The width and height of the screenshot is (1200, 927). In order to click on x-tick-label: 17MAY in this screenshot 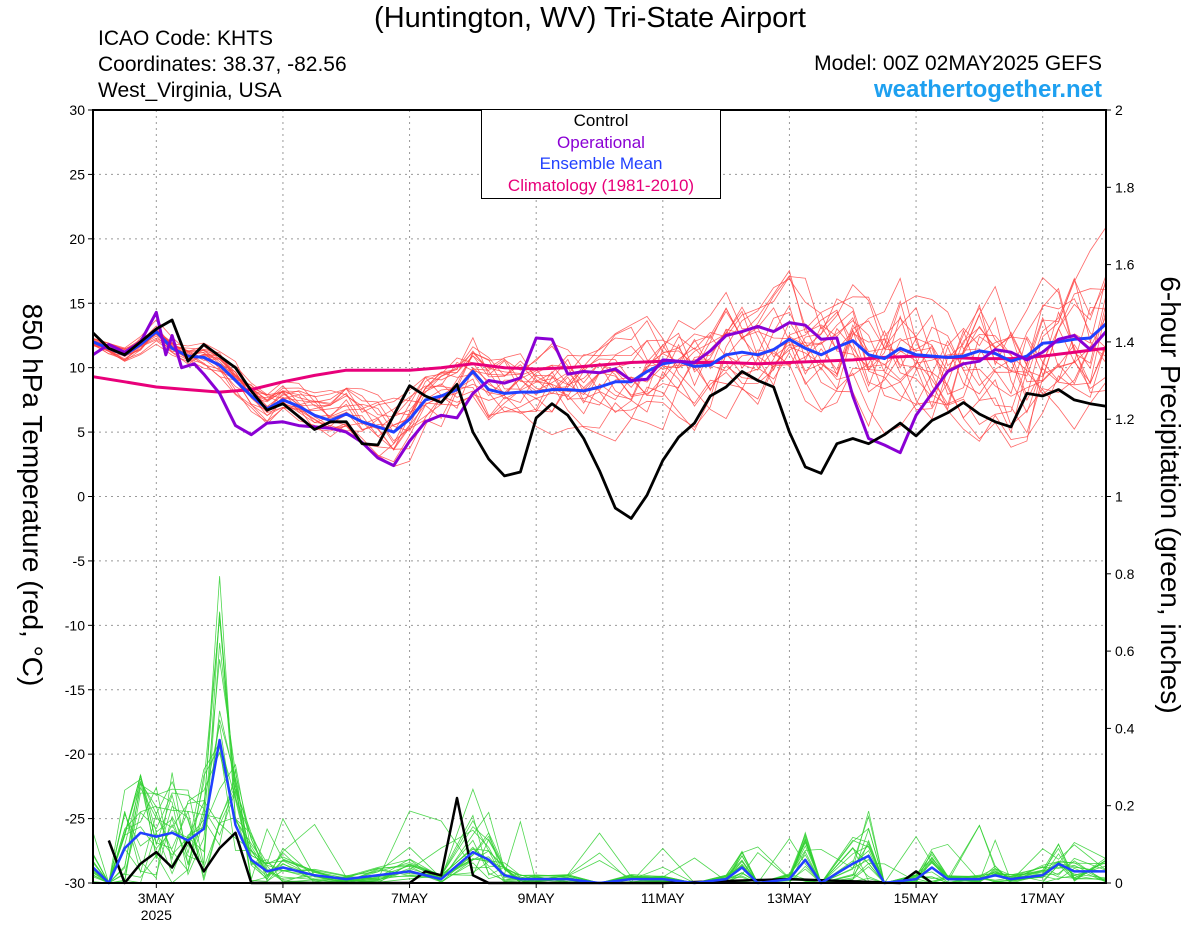, I will do `click(1043, 898)`.